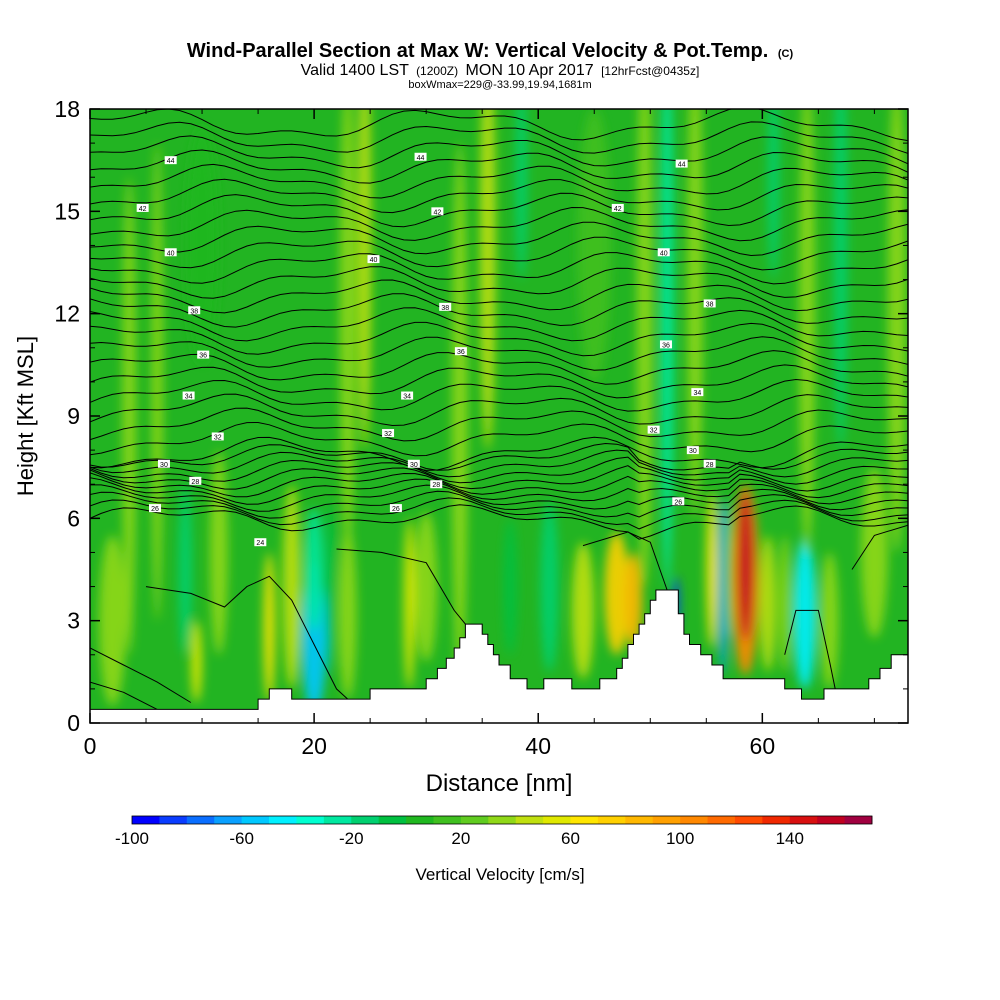 The width and height of the screenshot is (1000, 1000). I want to click on contour-label: 24, so click(260, 542).